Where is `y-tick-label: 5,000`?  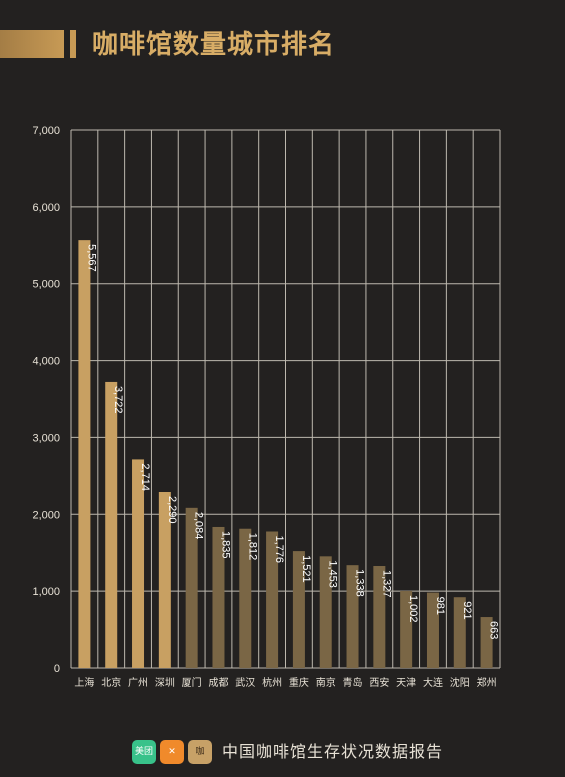 y-tick-label: 5,000 is located at coordinates (46, 285).